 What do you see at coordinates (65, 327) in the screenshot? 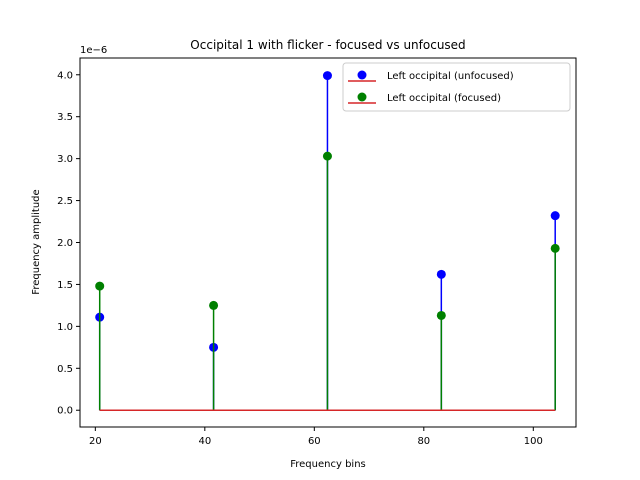
I see `y-tick-label: 1.0` at bounding box center [65, 327].